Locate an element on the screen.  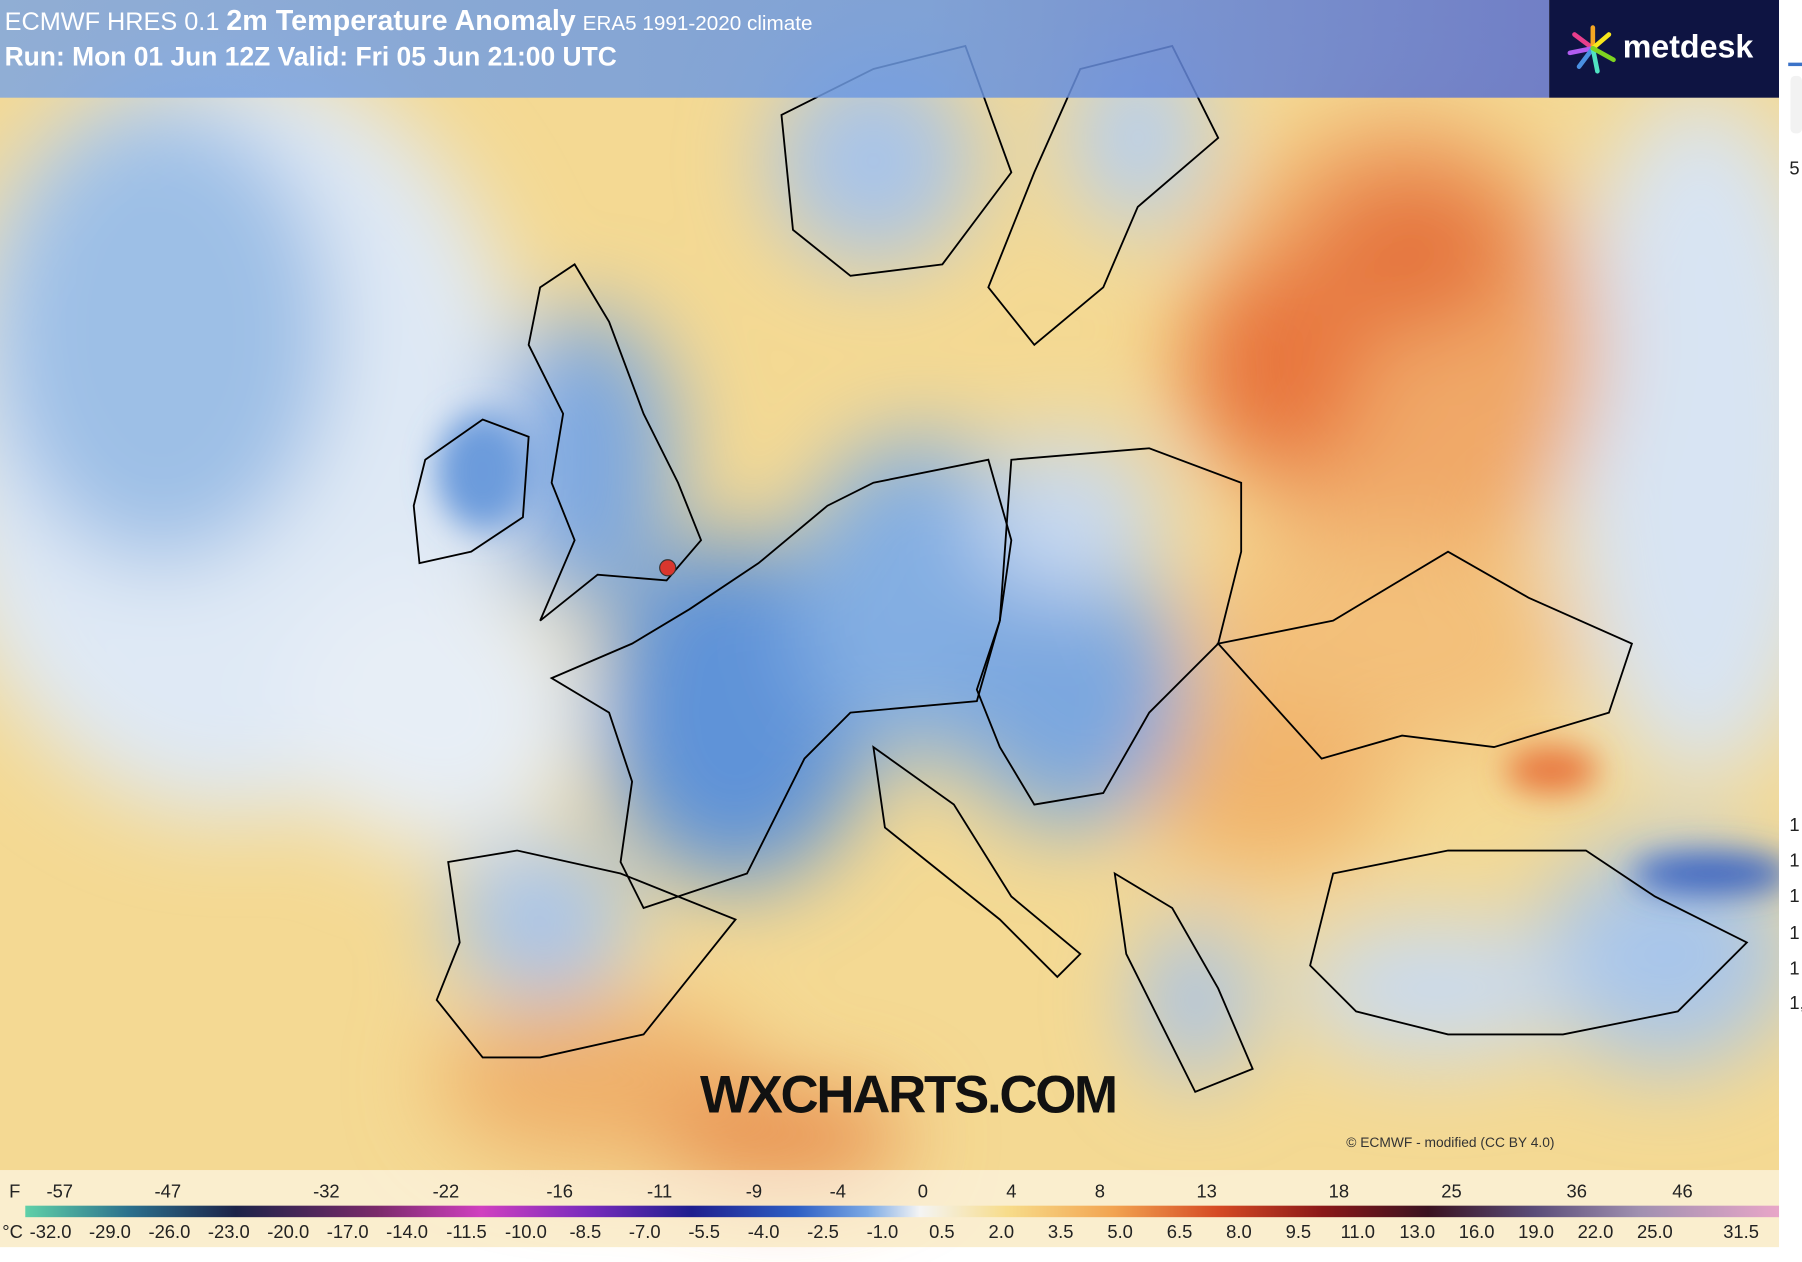
f-label: -4 is located at coordinates (838, 1191).